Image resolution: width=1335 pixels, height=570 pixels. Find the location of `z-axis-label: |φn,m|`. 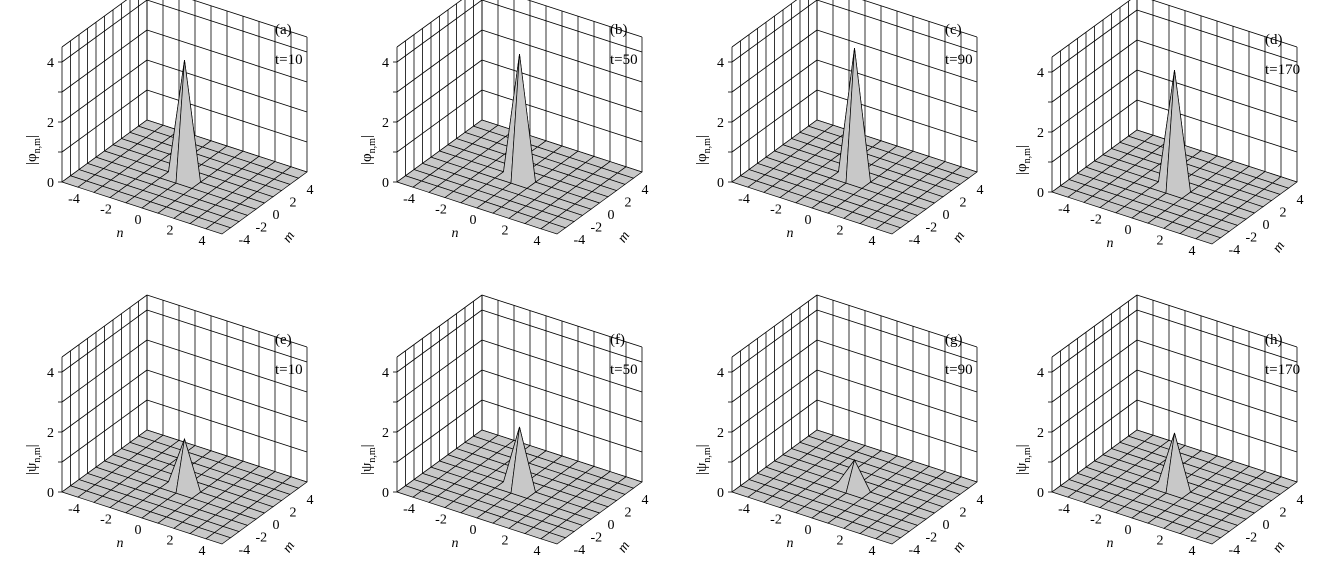

z-axis-label: |φn,m| is located at coordinates (1023, 160).